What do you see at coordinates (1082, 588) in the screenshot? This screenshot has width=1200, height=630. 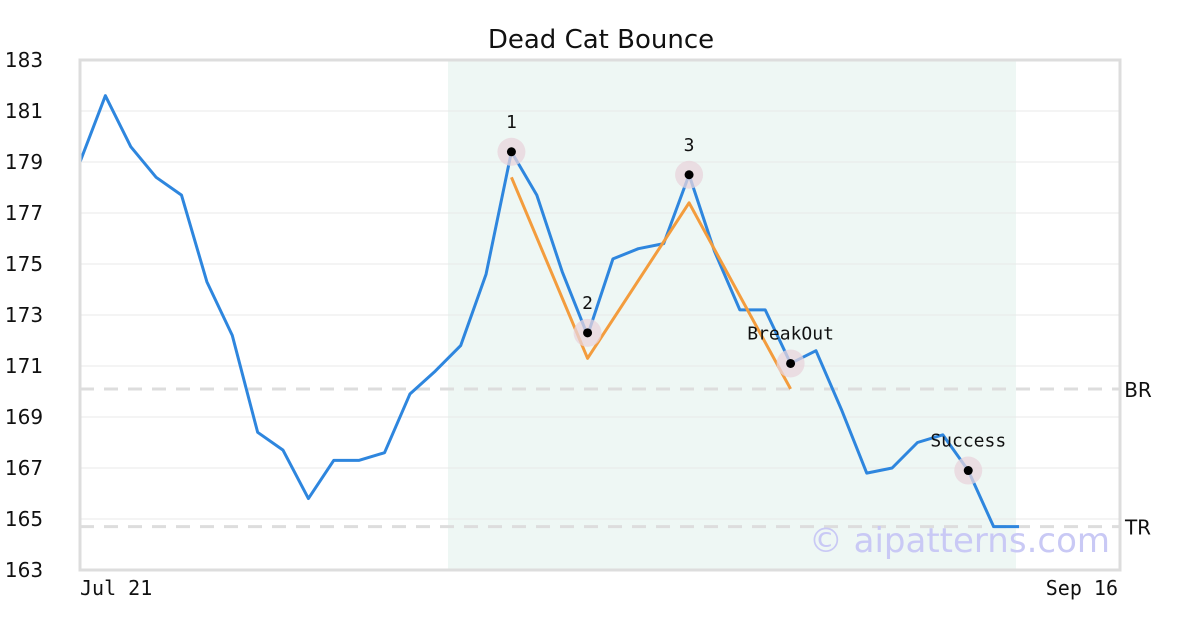 I see `x-tick-label: Sep 16` at bounding box center [1082, 588].